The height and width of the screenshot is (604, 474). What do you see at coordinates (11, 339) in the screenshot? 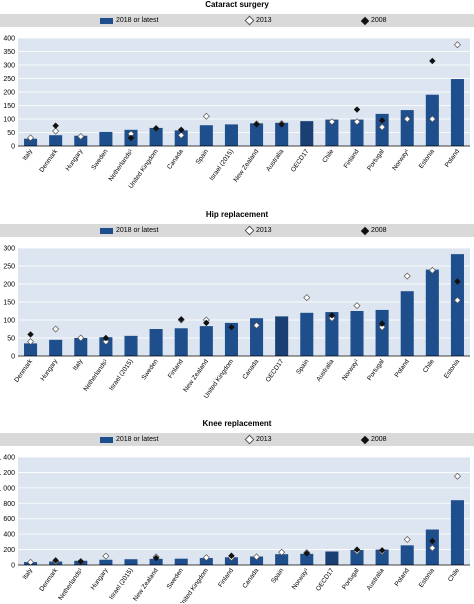
I see `y-tick-label: 50` at bounding box center [11, 339].